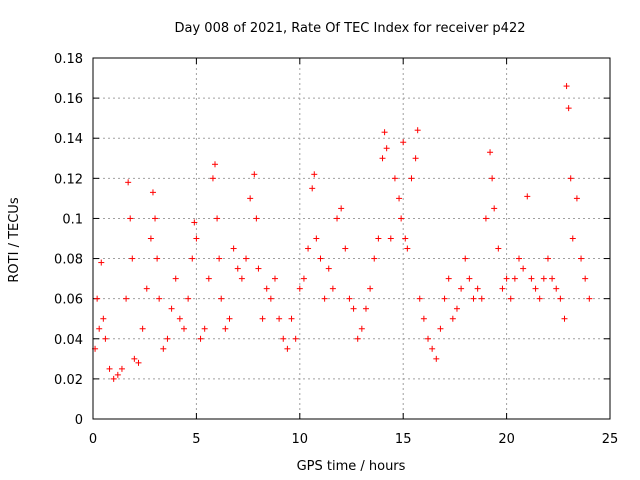 The image size is (640, 480). What do you see at coordinates (403, 439) in the screenshot?
I see `x-tick-label: 15` at bounding box center [403, 439].